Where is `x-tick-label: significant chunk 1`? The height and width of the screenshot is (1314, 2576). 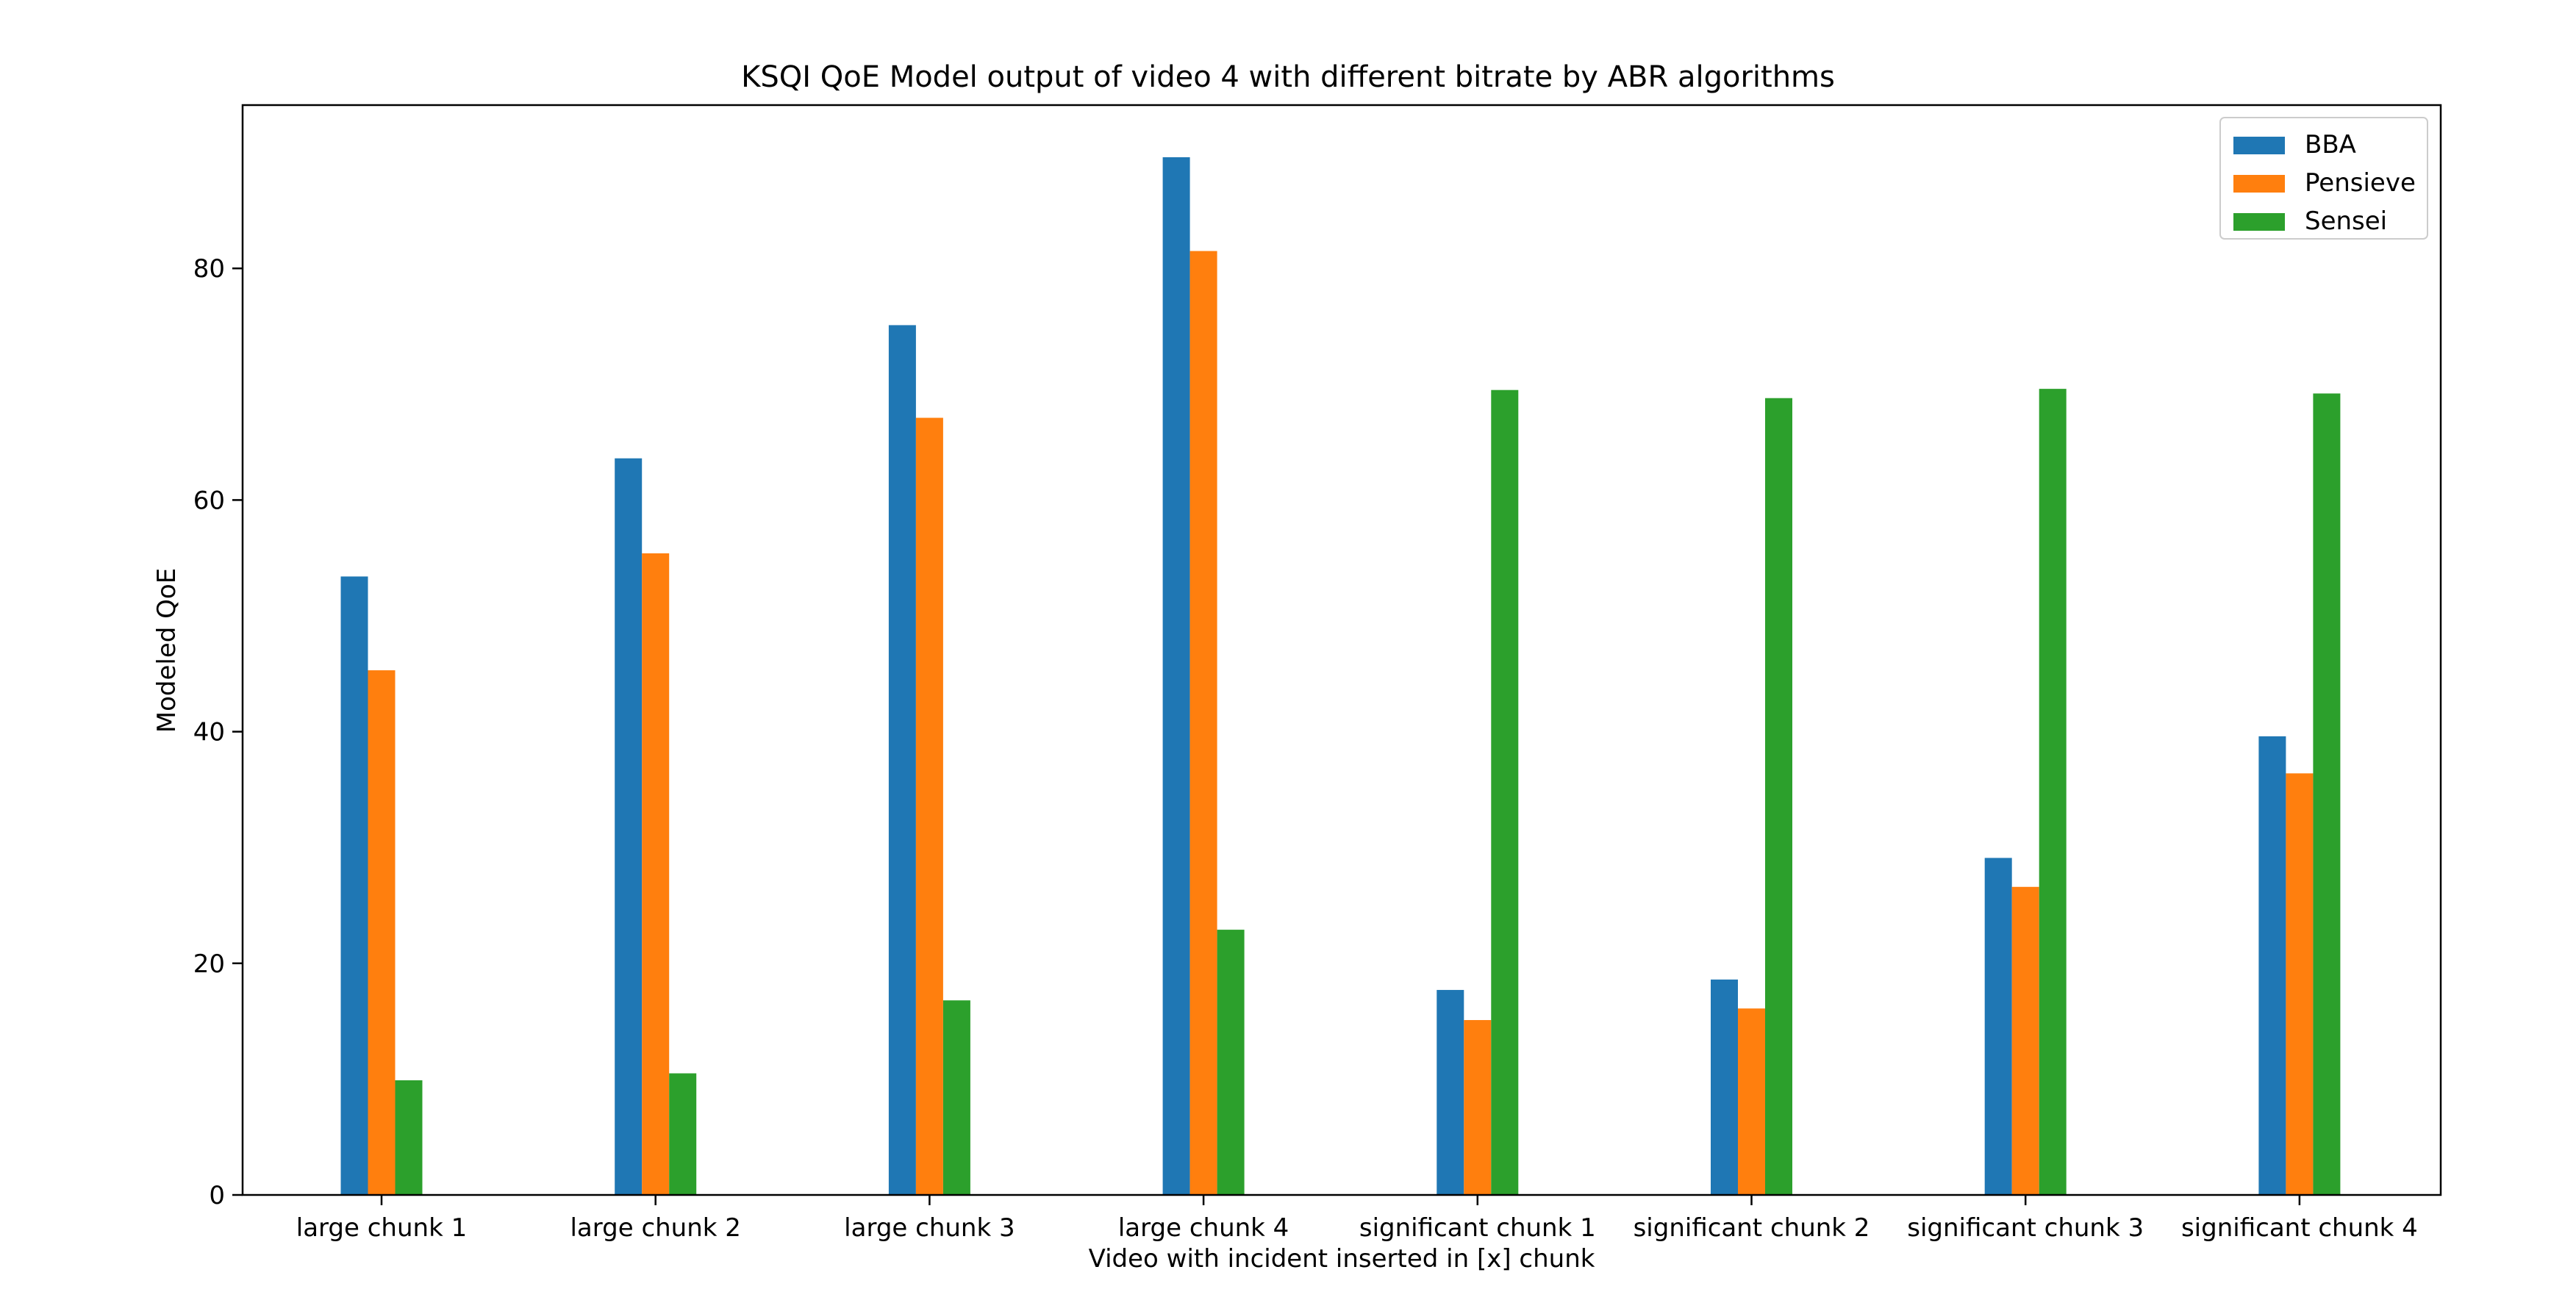
x-tick-label: significant chunk 1 is located at coordinates (1477, 1228).